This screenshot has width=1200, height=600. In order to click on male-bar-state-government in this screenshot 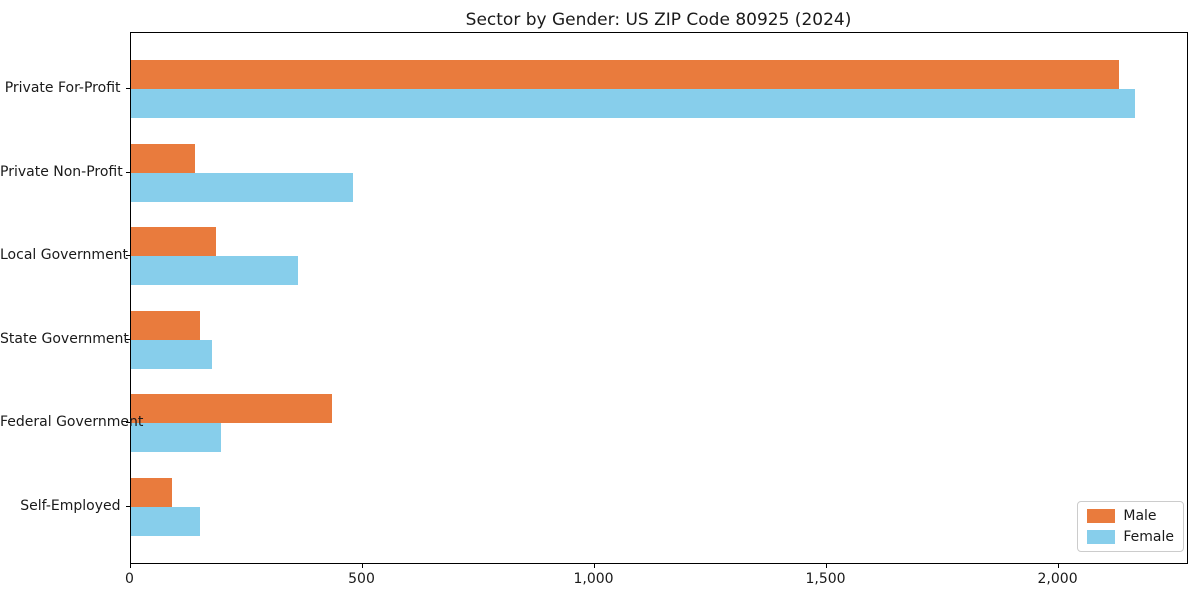, I will do `click(165, 325)`.